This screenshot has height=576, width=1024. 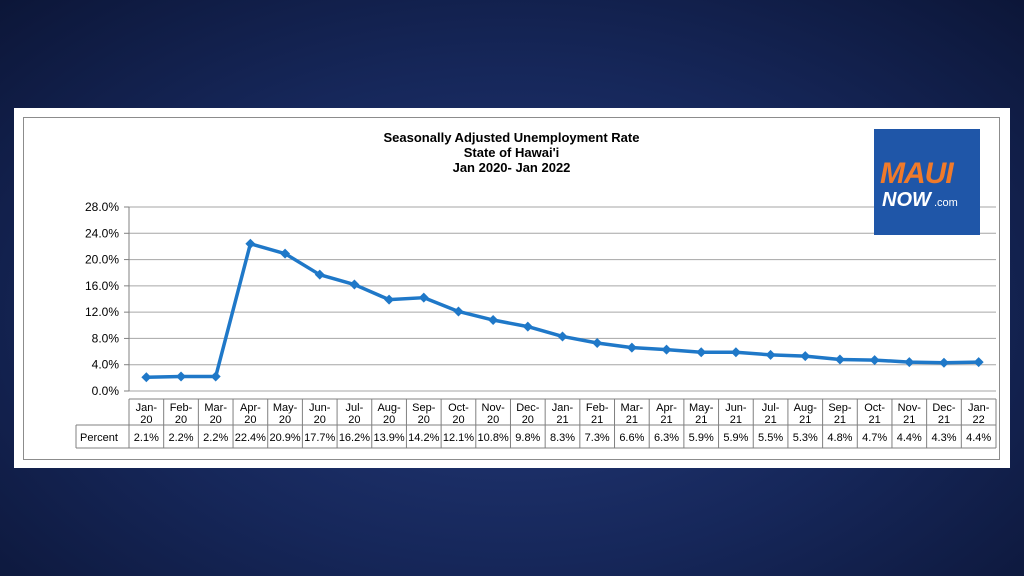 What do you see at coordinates (631, 438) in the screenshot?
I see `data-value-label: 6.6%` at bounding box center [631, 438].